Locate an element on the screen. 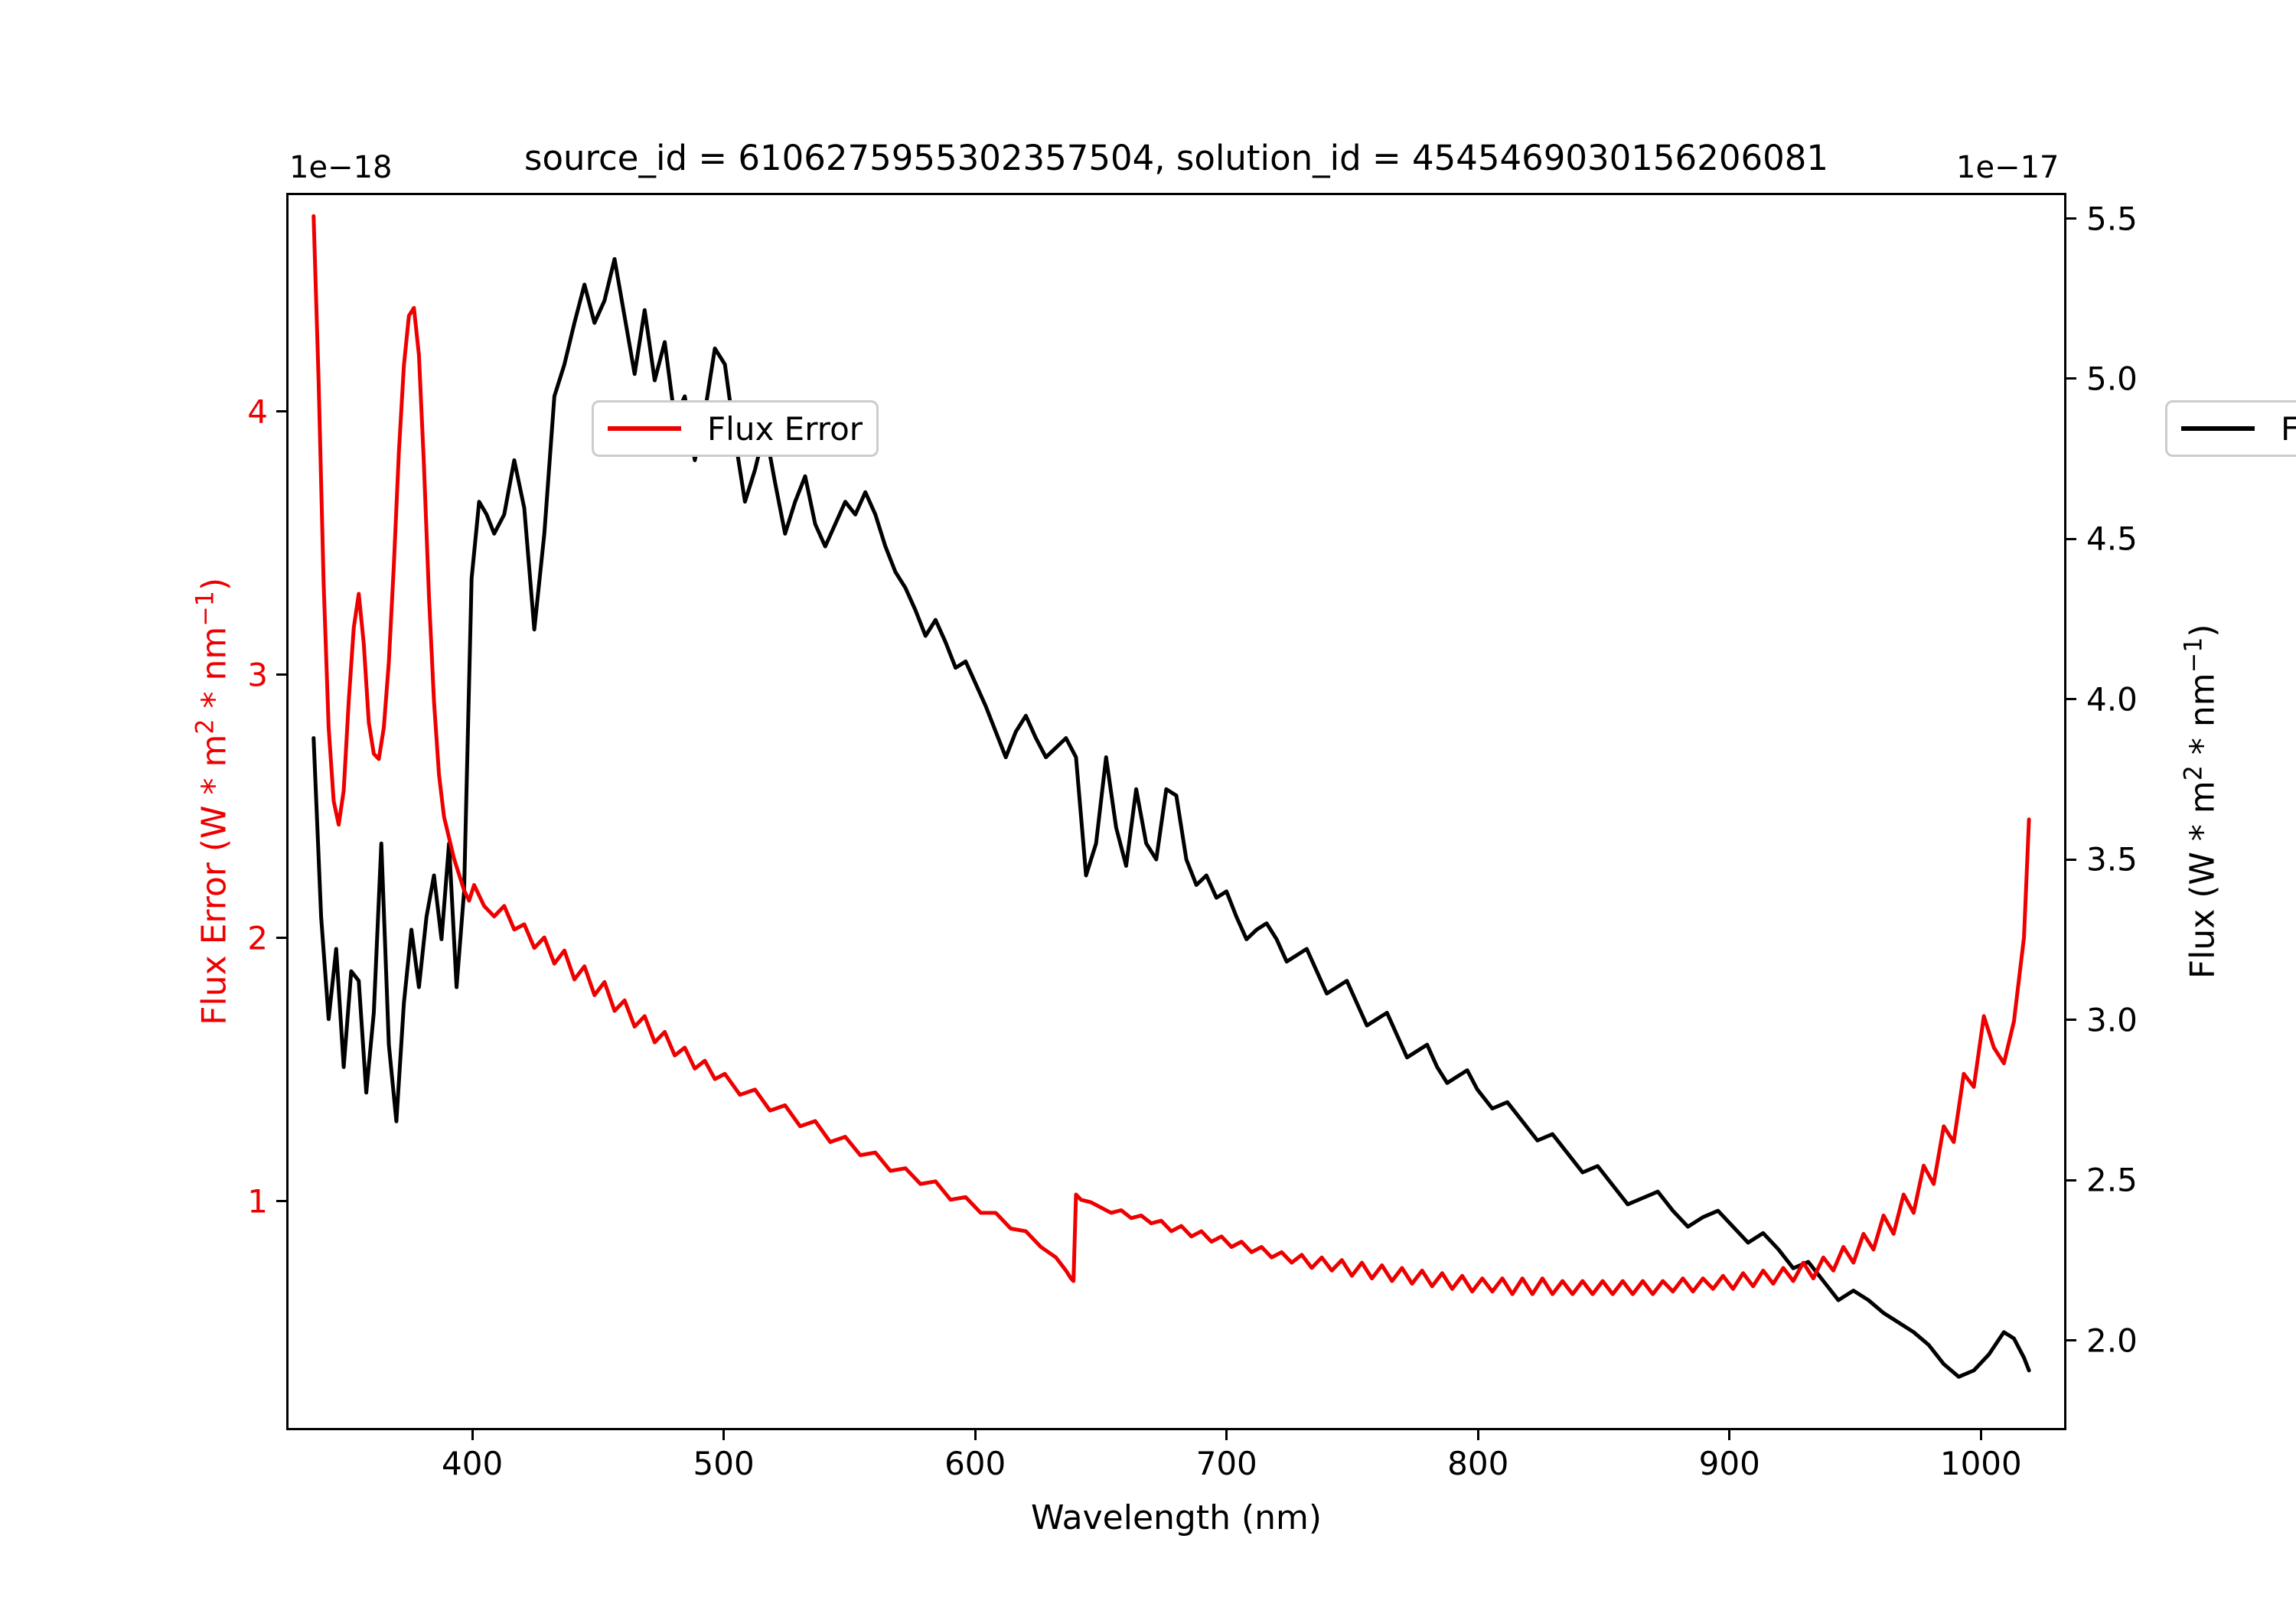  right-y-tick-label: 4.5 is located at coordinates (2112, 539).